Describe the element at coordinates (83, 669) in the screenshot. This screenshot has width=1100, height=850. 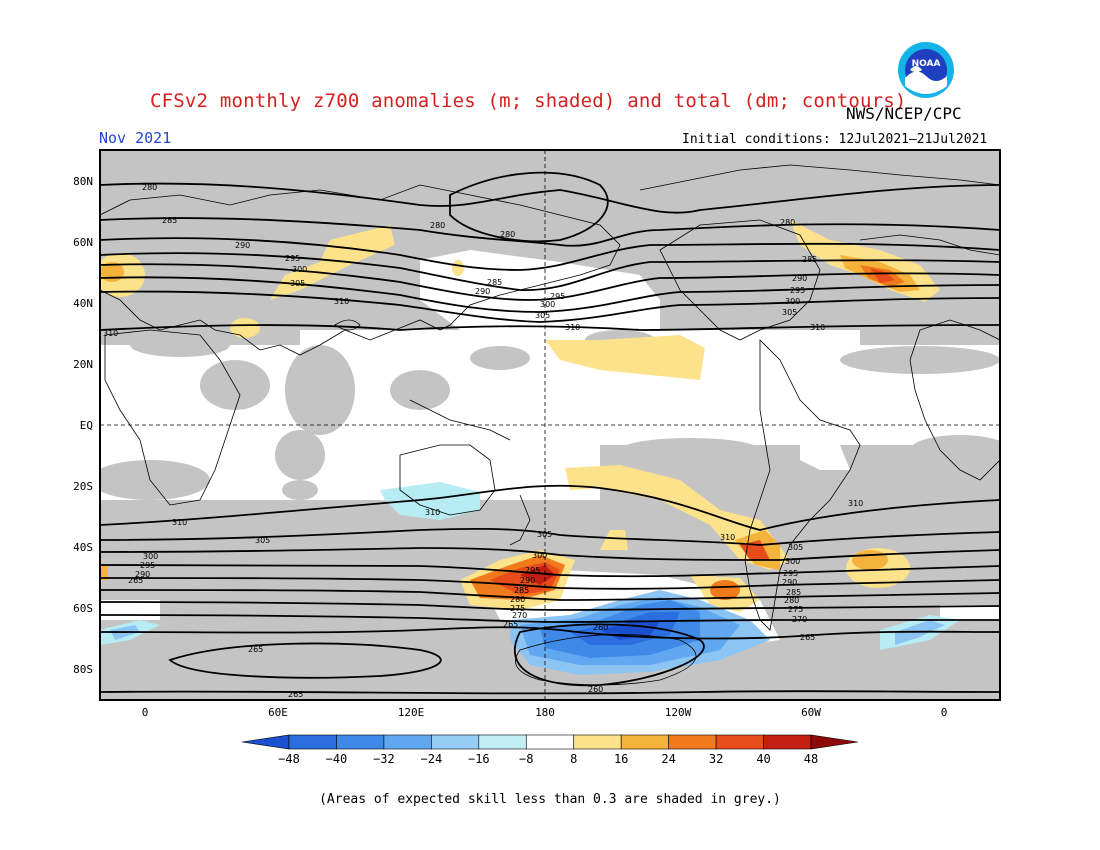
I see `lat-label: 80S` at that location.